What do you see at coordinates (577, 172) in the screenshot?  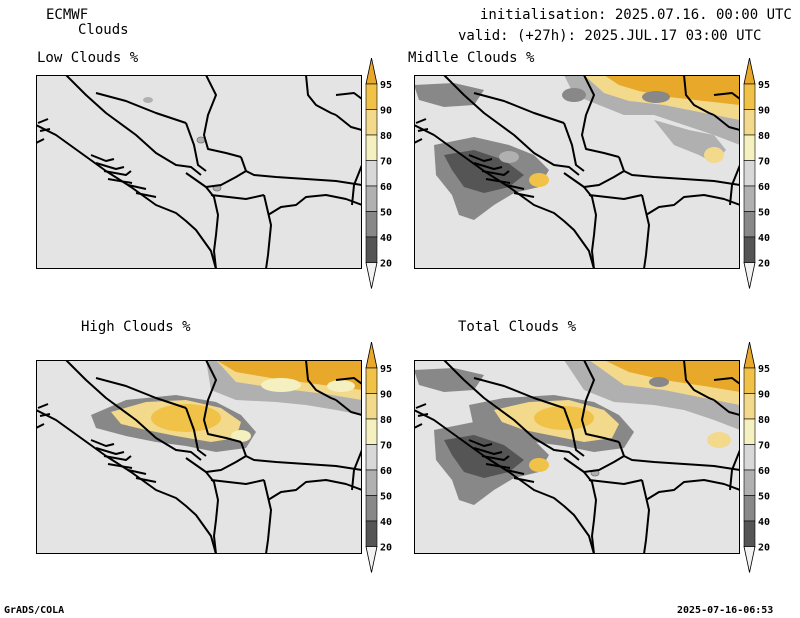 I see `map-panel-middle-clouds` at bounding box center [577, 172].